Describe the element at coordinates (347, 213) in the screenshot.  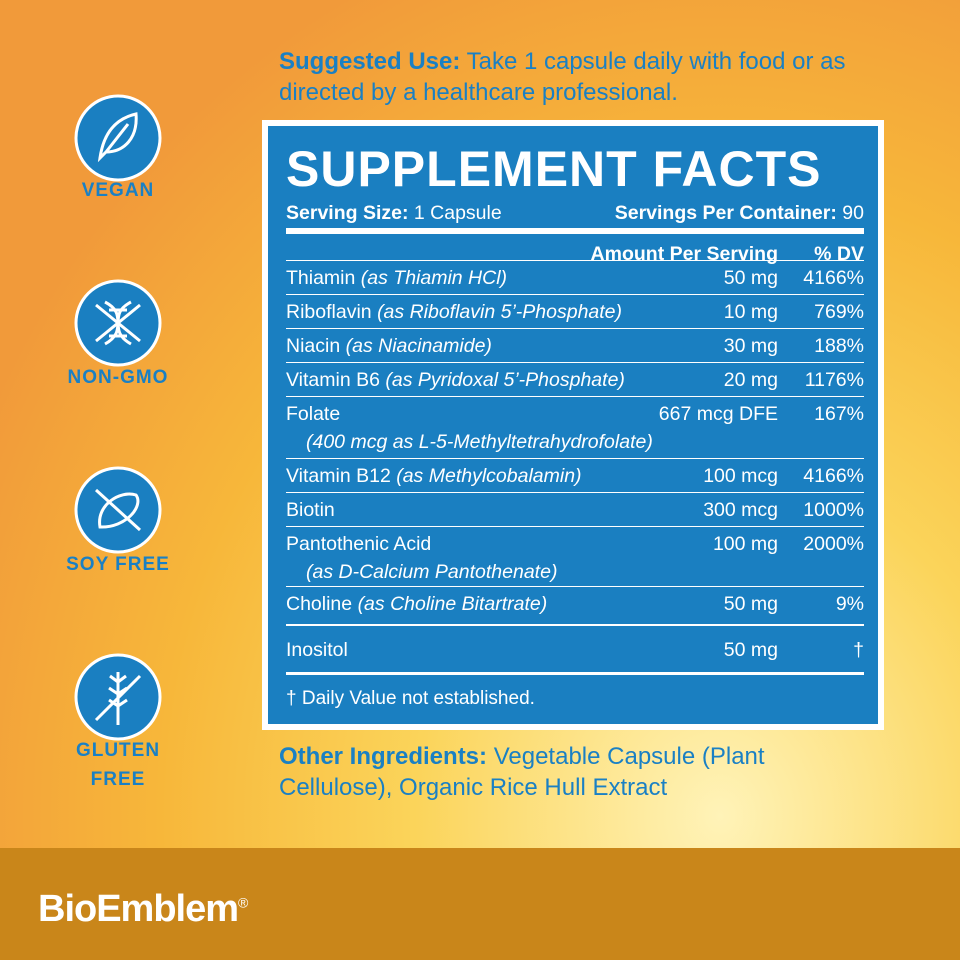
I see `label: Serving Size:` at that location.